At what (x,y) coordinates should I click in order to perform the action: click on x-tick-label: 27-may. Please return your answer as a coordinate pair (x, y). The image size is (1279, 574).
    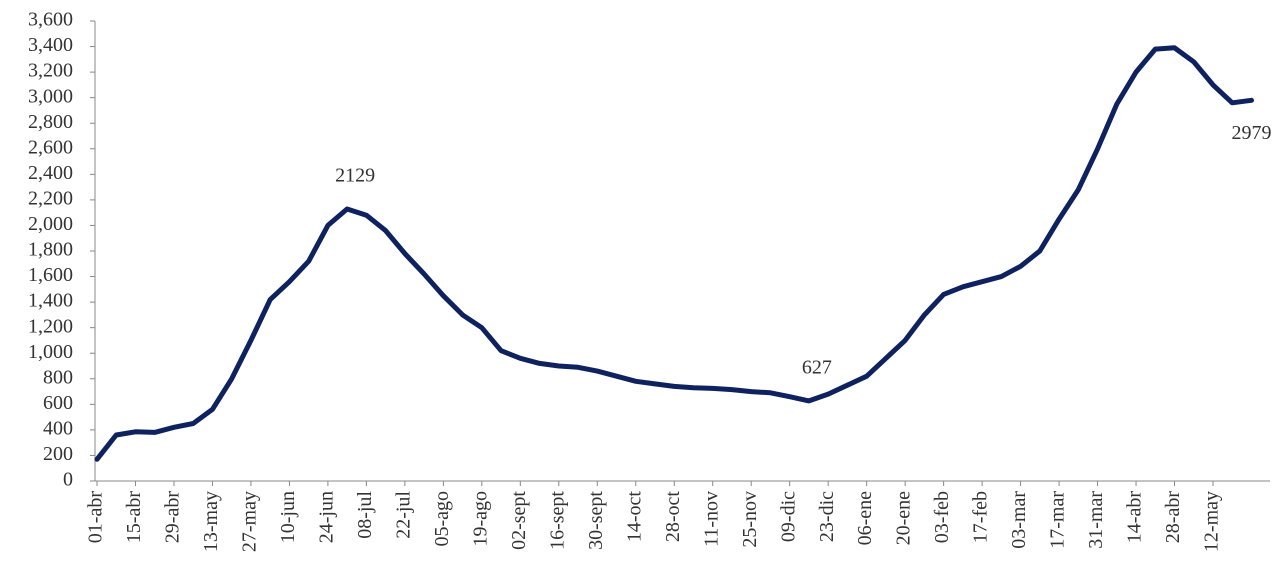
    Looking at the image, I should click on (250, 521).